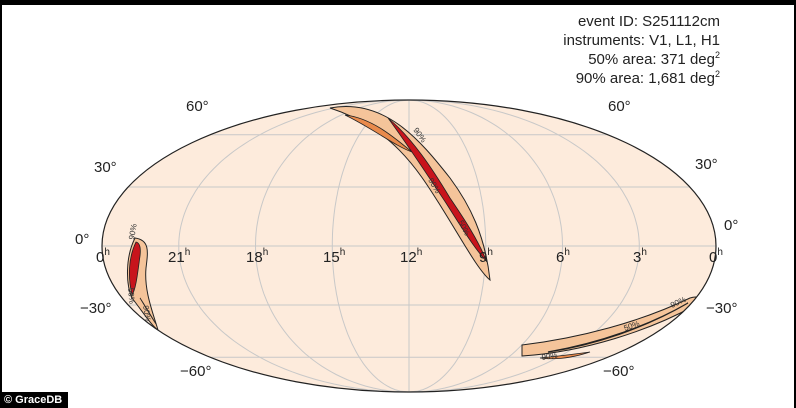 This screenshot has width=796, height=408. What do you see at coordinates (334, 256) in the screenshot?
I see `ra-label-15h: 15h` at bounding box center [334, 256].